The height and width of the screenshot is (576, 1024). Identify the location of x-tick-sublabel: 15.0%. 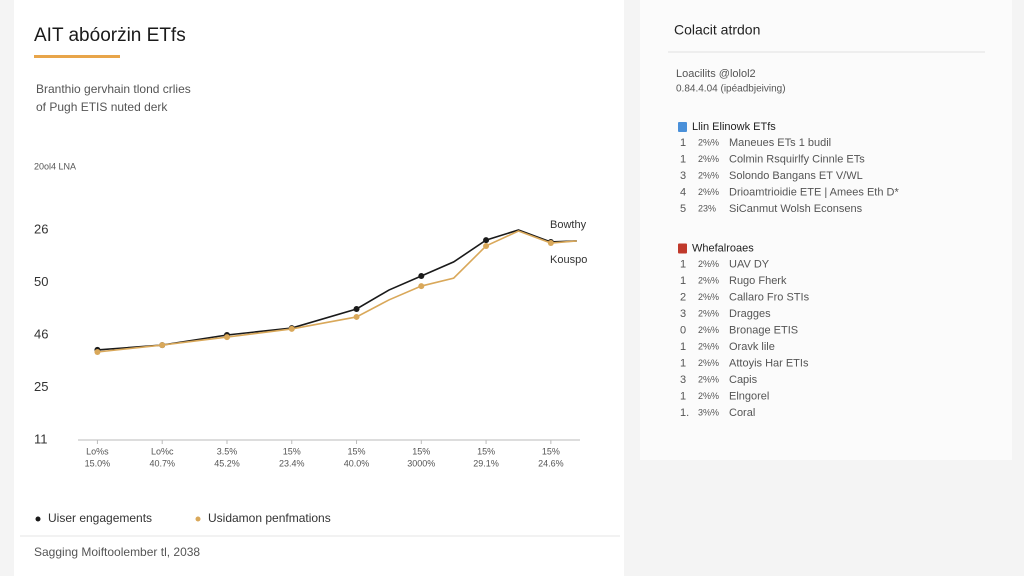
(98, 463).